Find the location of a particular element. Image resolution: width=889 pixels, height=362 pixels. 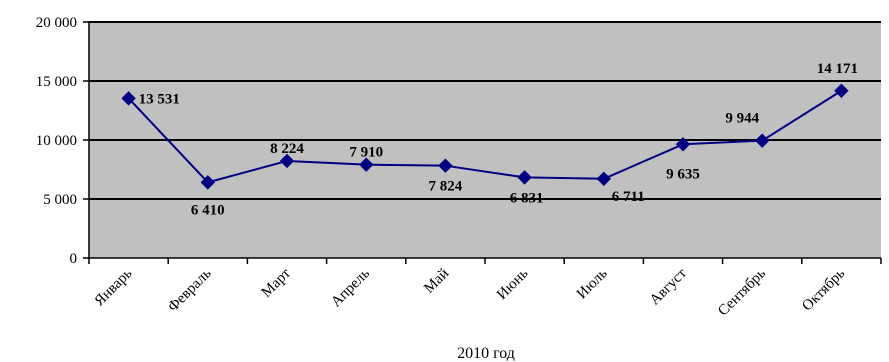

data-label: 7 910 is located at coordinates (366, 153).